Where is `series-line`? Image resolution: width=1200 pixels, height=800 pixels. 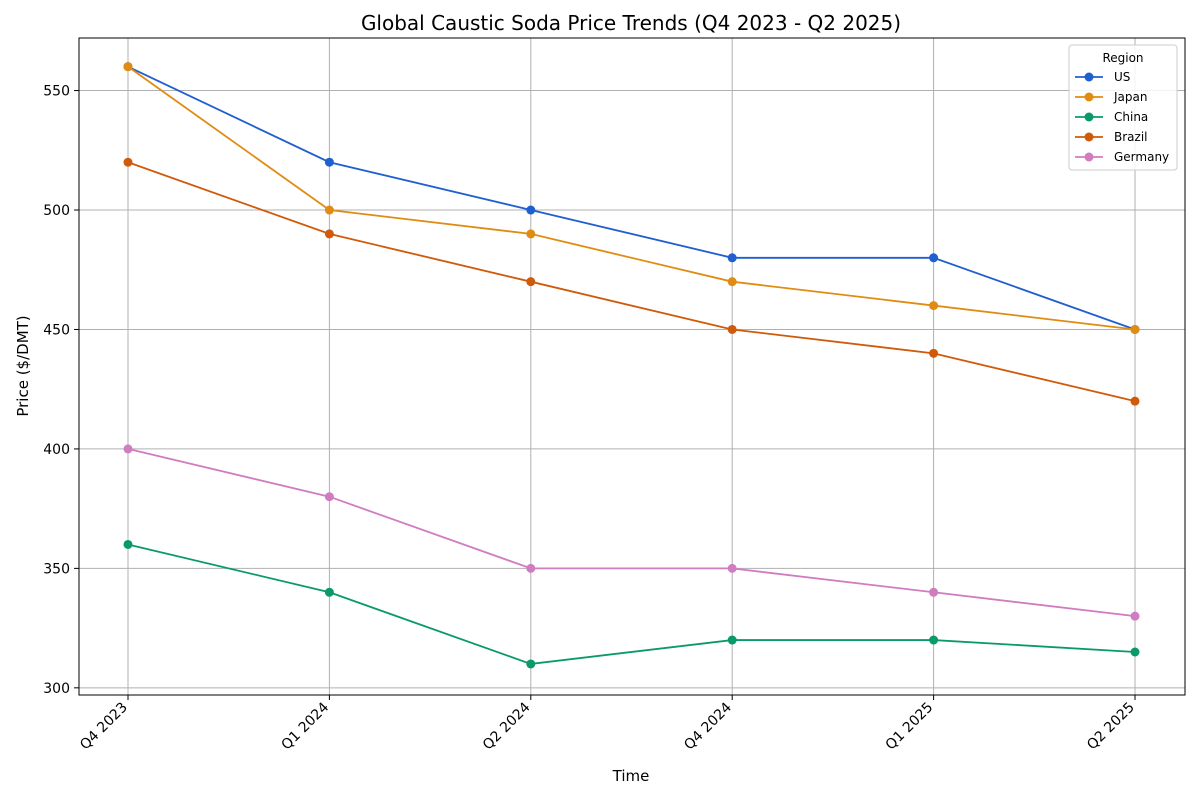
series-line is located at coordinates (631, 604).